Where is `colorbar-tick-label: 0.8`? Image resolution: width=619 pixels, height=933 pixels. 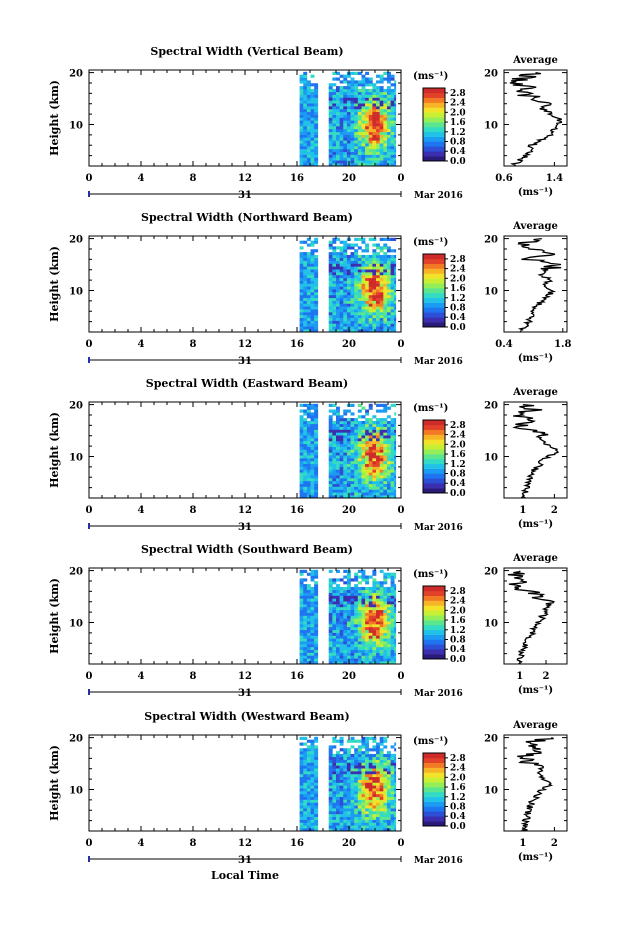
colorbar-tick-label: 0.8 is located at coordinates (458, 475).